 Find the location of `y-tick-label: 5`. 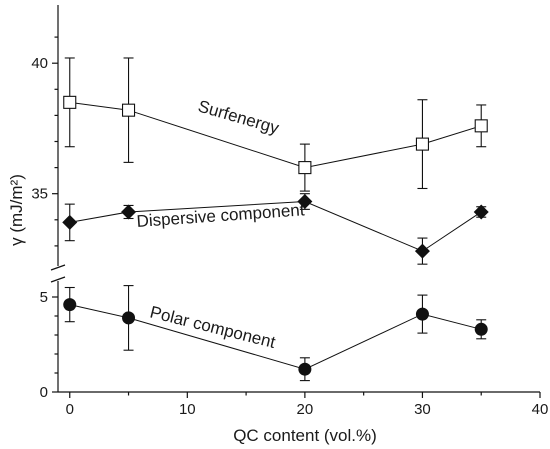

y-tick-label: 5 is located at coordinates (44, 297).